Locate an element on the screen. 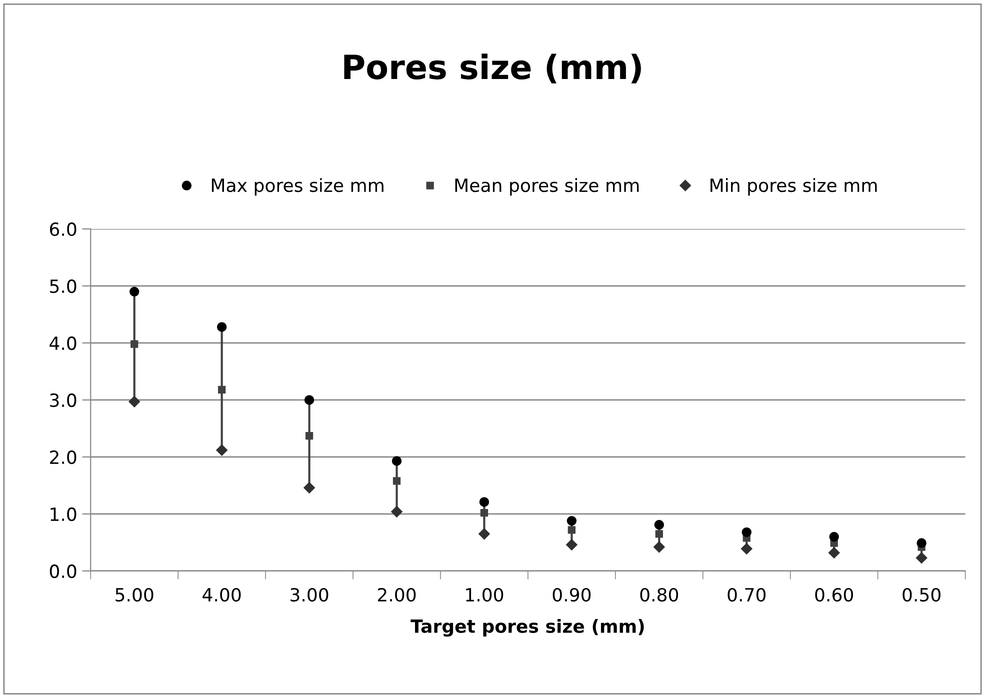 The image size is (985, 698). x-tick-label: 0.60 is located at coordinates (834, 595).